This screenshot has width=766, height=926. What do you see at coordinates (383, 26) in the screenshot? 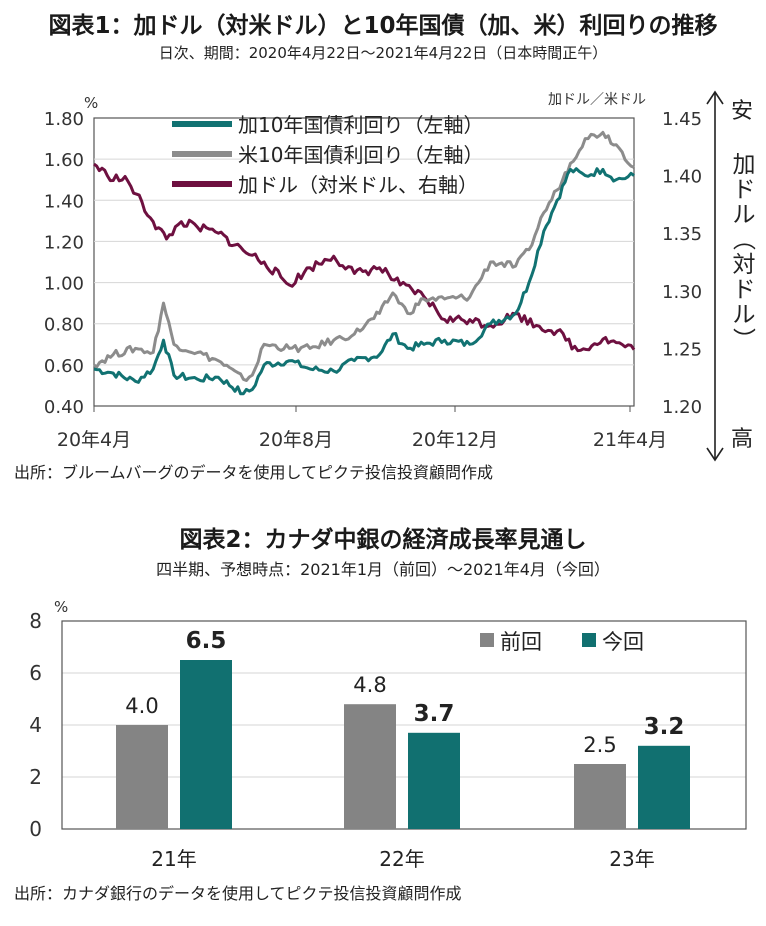
I see `chart1-title: 図表1：加ドル（対米ドル）と10年国債（加、米）利回りの推移` at bounding box center [383, 26].